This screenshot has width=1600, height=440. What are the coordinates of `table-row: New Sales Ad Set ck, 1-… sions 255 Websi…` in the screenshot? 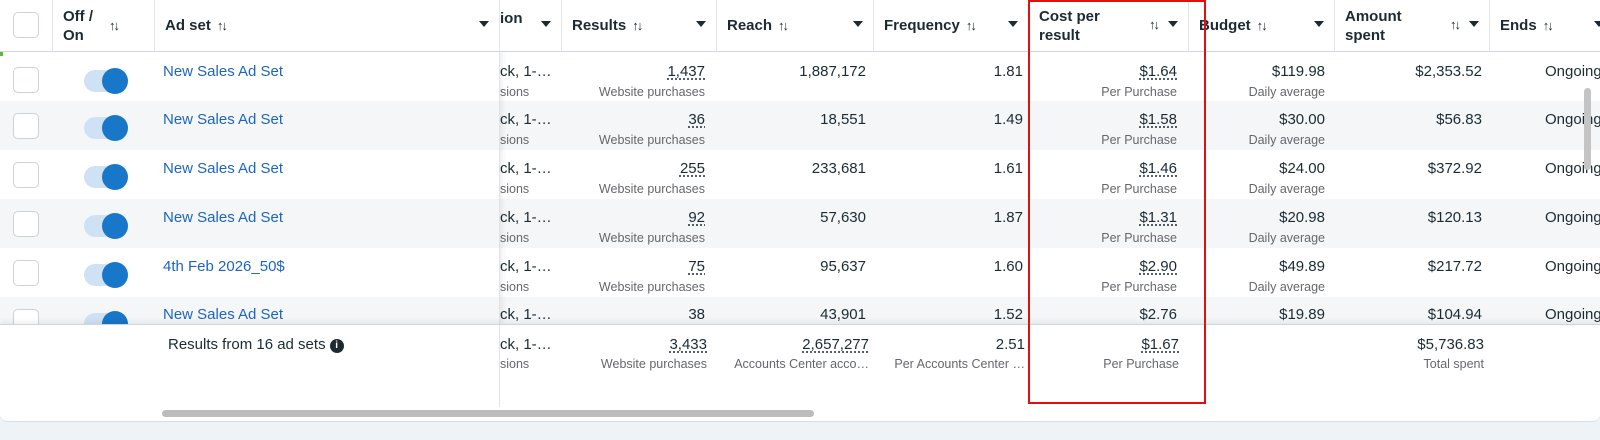 It's located at (800, 174).